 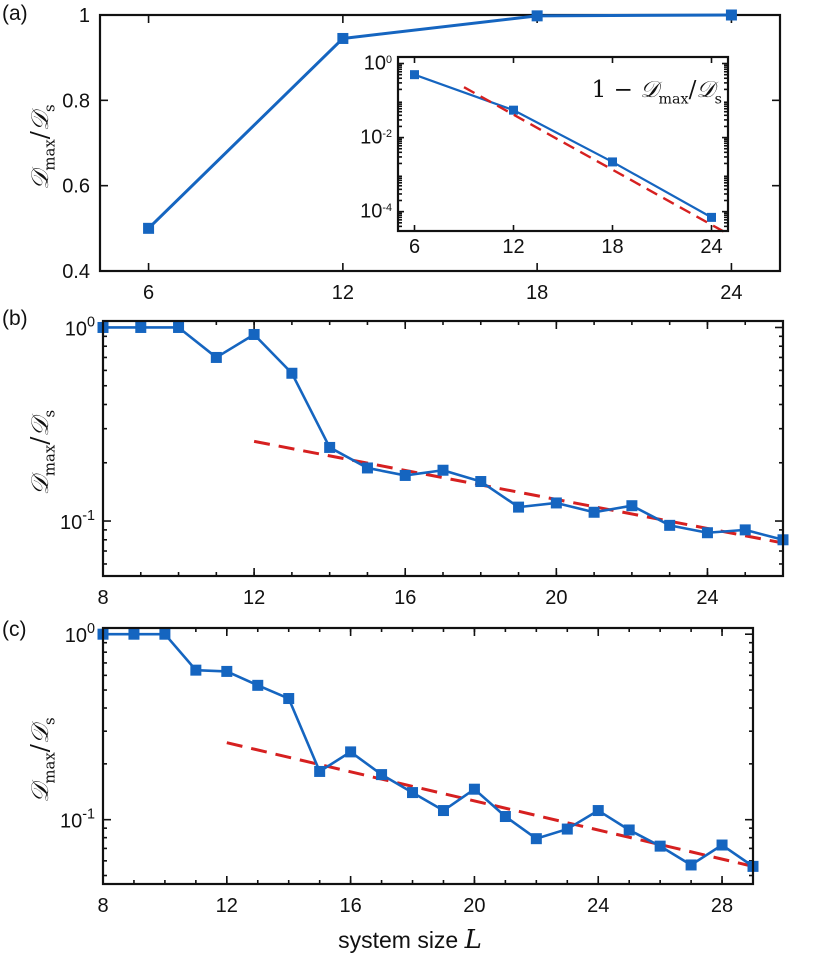 I want to click on x-tick-label: 18, so click(x=537, y=293).